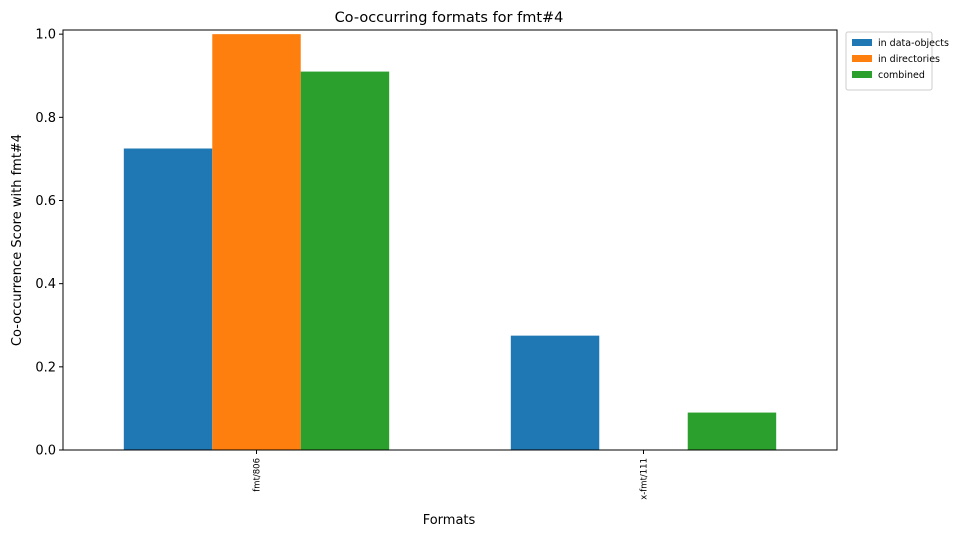  Describe the element at coordinates (645, 479) in the screenshot. I see `x-tick-label: x-fmt/111` at that location.